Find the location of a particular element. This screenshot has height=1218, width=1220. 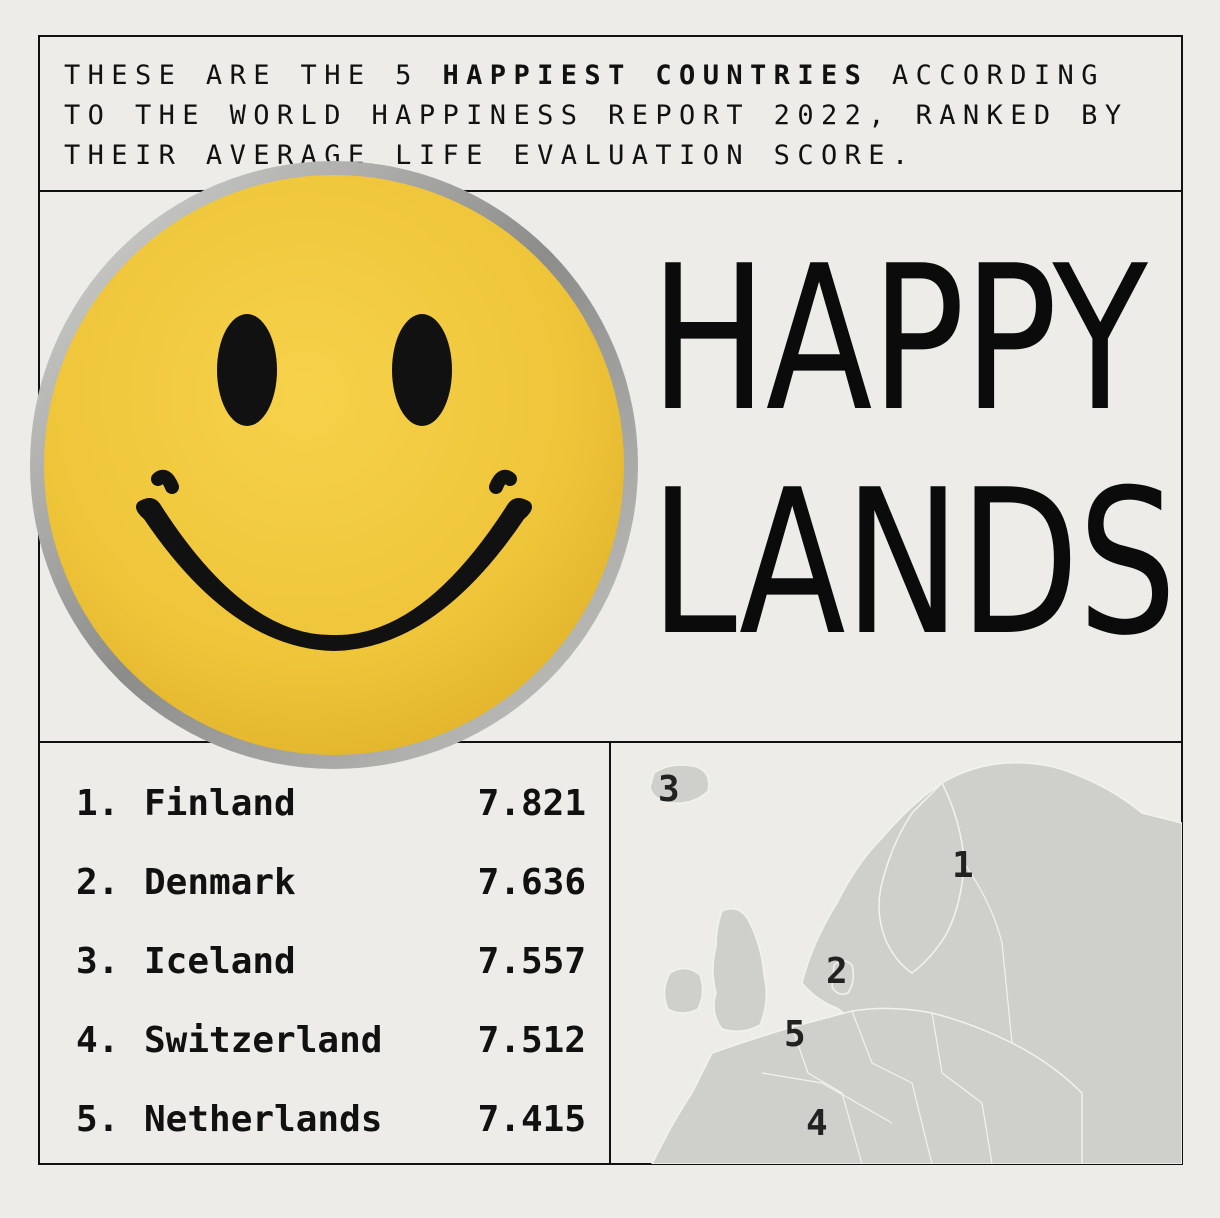

list-item: 4. Switzerland 7.512 is located at coordinates (331, 1056).